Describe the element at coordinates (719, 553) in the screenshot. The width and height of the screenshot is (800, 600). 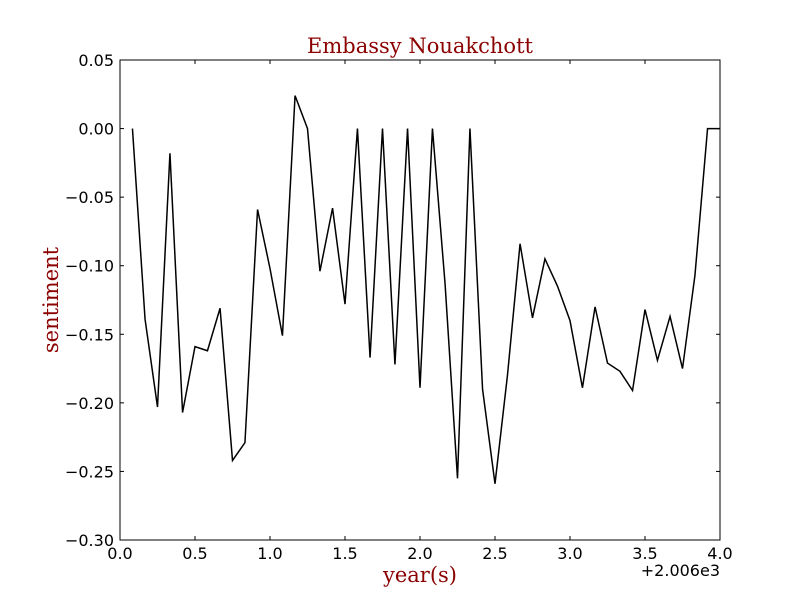
I see `x-tick-label: 4.0` at that location.